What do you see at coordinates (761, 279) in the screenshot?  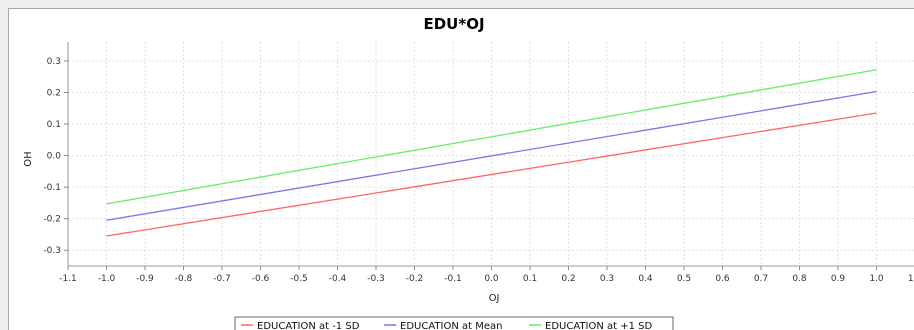 I see `x-tick-label: 0.7` at bounding box center [761, 279].